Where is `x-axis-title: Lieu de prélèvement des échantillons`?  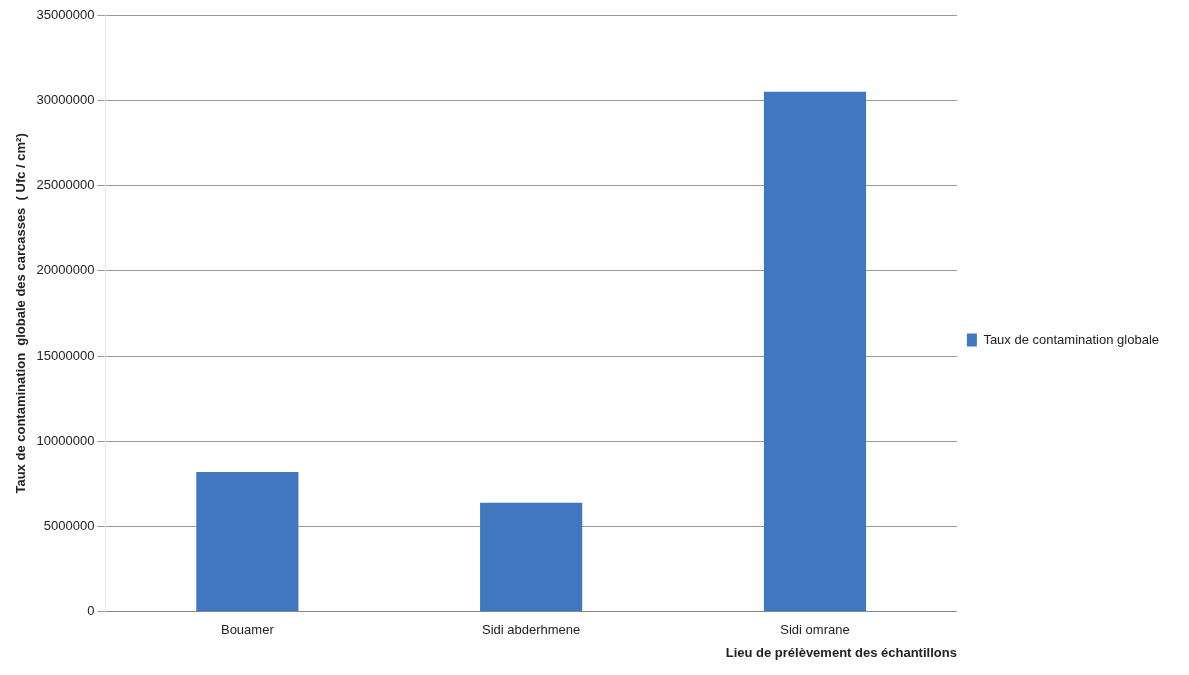 x-axis-title: Lieu de prélèvement des échantillons is located at coordinates (841, 652).